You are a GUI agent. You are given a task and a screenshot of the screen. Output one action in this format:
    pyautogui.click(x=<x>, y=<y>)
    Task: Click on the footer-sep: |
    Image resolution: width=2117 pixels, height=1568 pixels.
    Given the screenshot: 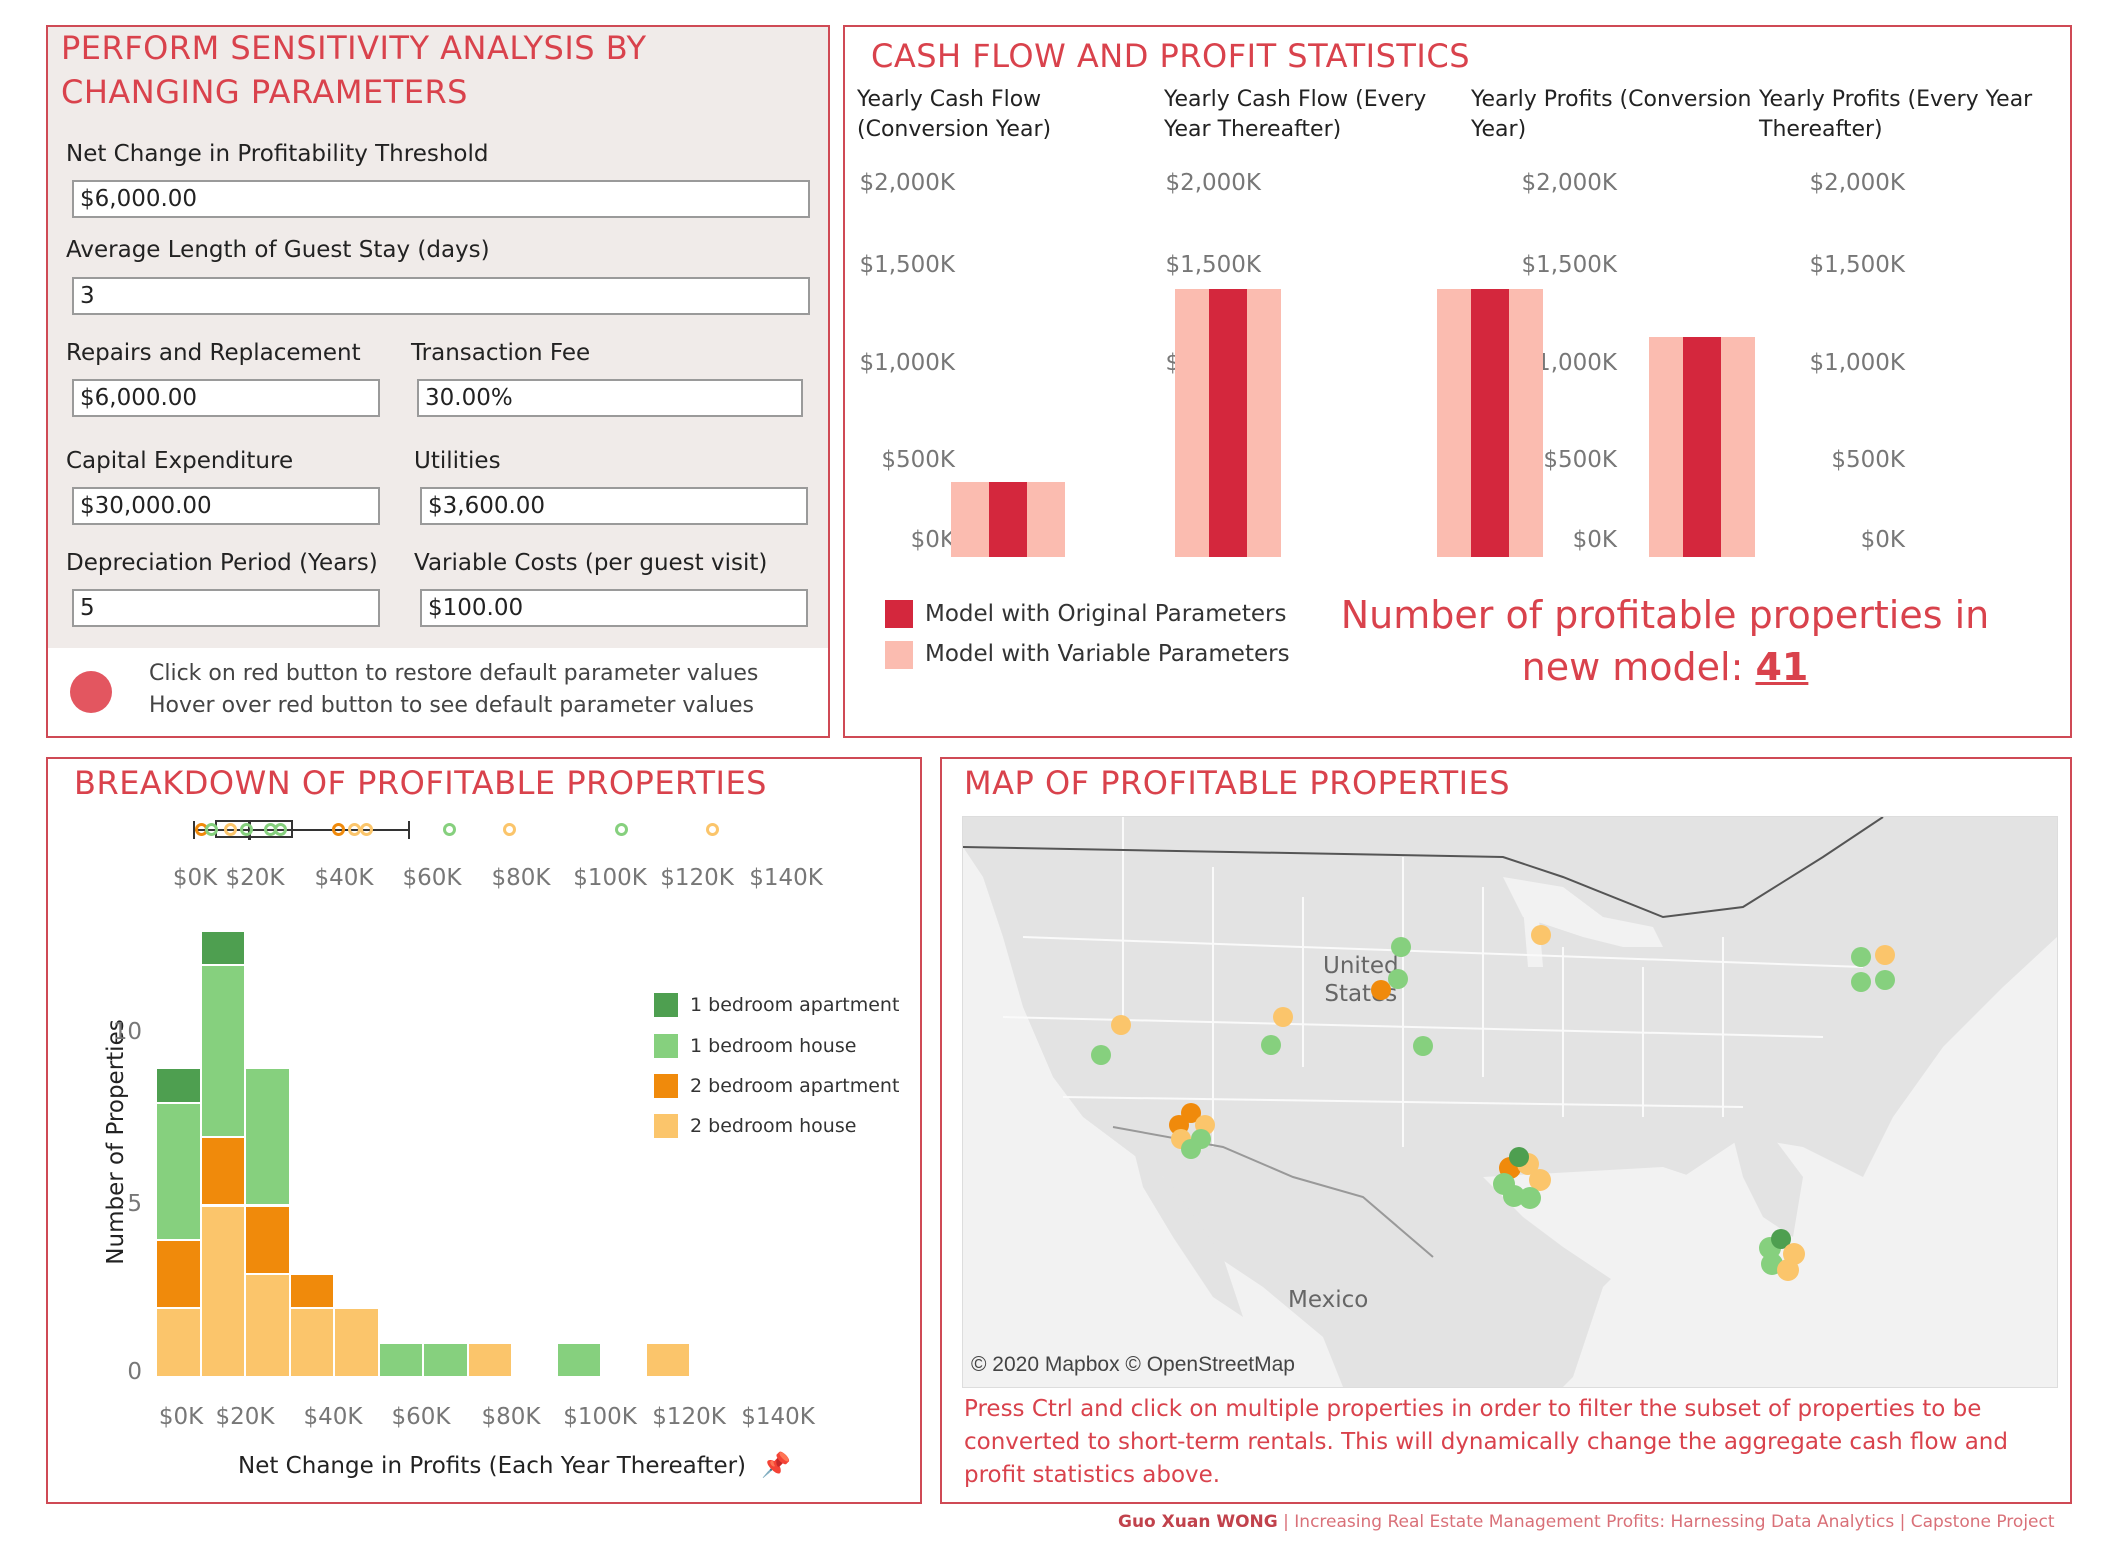 What is the action you would take?
    pyautogui.click(x=1286, y=1522)
    